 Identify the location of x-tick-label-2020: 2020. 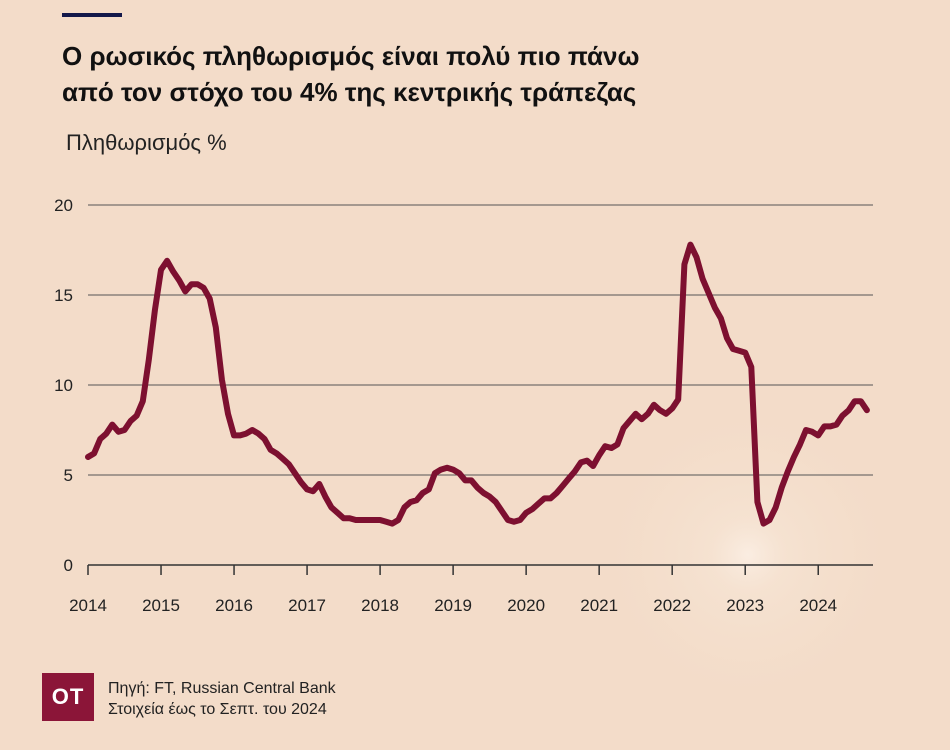
(526, 605).